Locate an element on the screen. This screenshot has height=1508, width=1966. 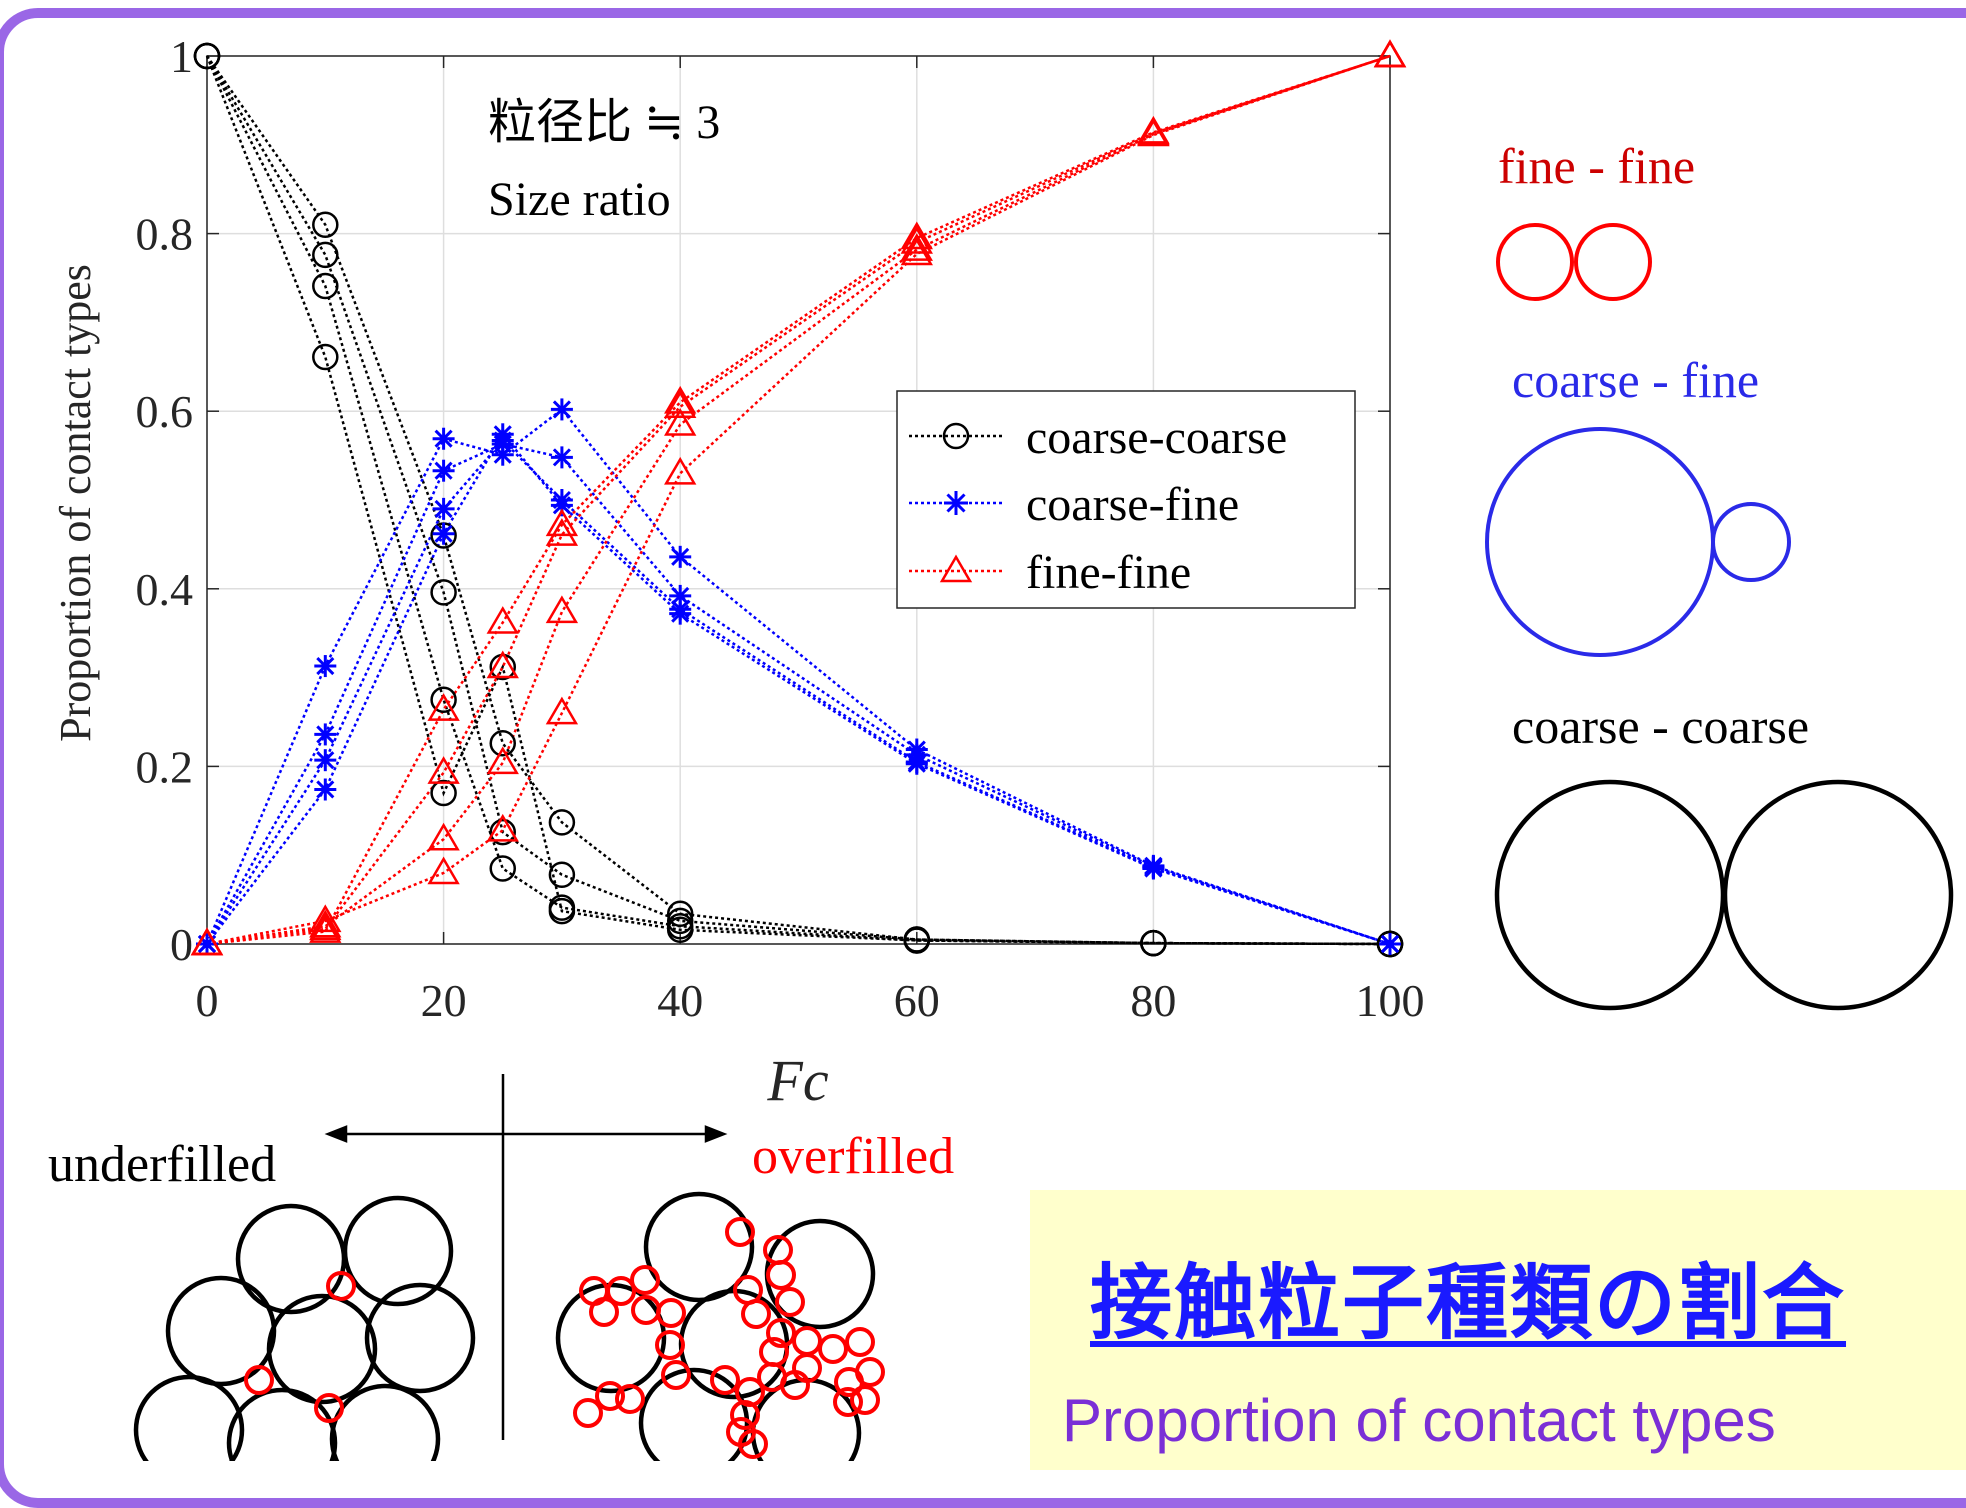
coarse-coarse-particles is located at coordinates (1724, 895).